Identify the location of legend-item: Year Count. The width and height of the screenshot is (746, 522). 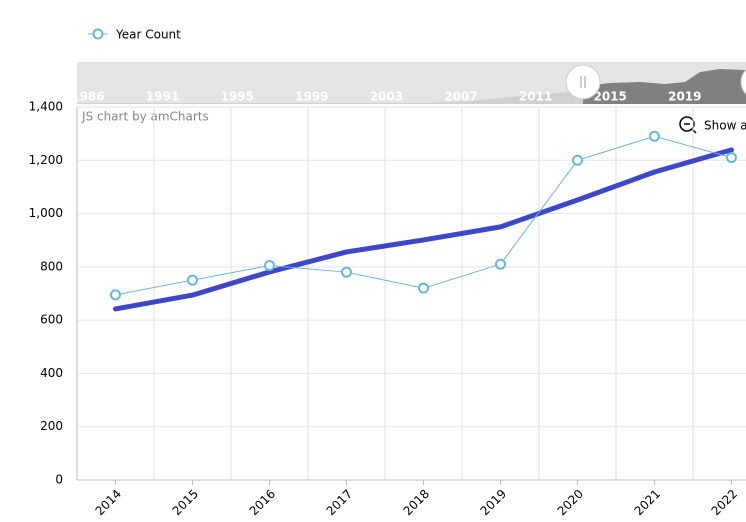
(134, 35).